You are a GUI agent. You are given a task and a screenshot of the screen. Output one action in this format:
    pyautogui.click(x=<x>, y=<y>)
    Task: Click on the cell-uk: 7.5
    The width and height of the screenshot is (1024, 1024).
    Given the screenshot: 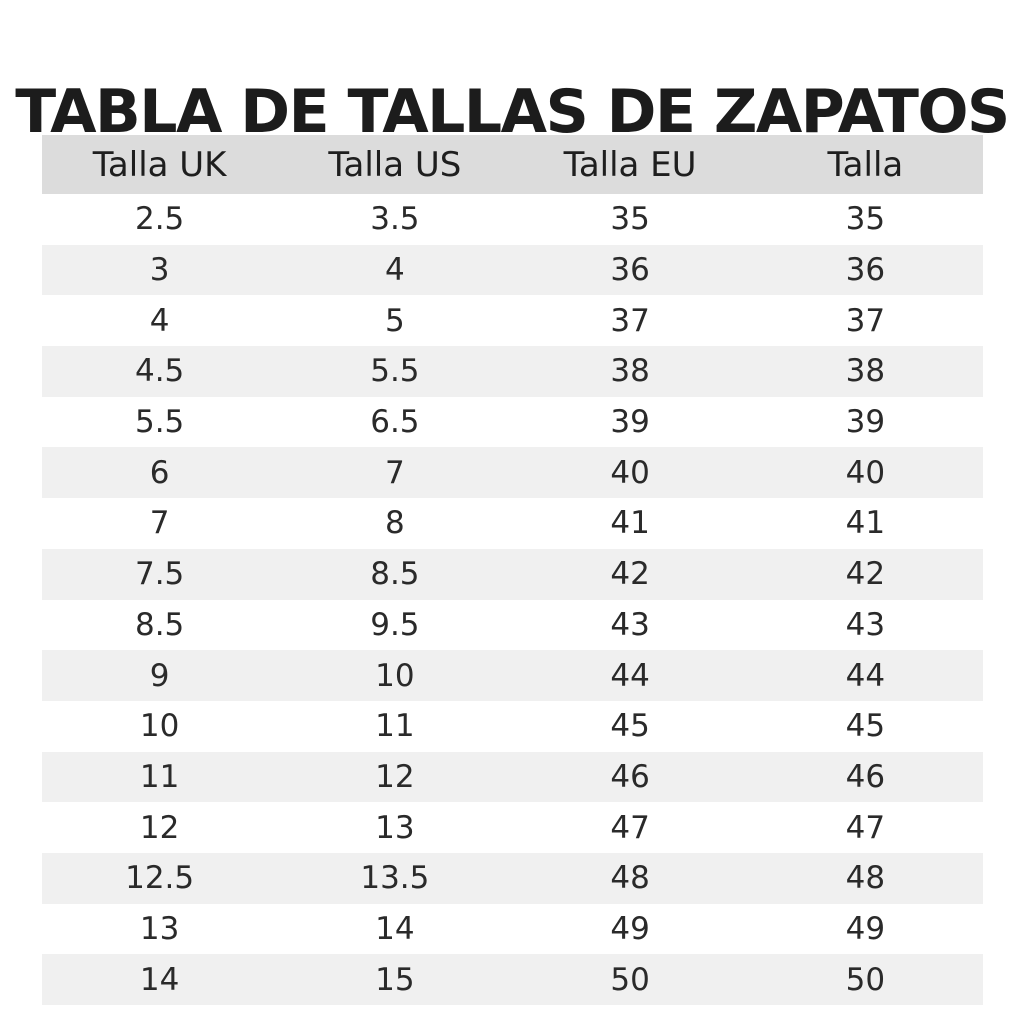 What is the action you would take?
    pyautogui.click(x=160, y=574)
    